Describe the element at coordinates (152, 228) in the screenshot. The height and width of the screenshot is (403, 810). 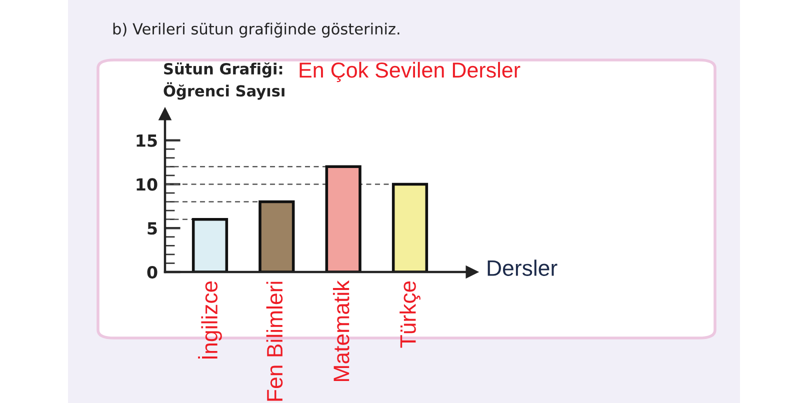
I see `y-tick-label: 5` at that location.